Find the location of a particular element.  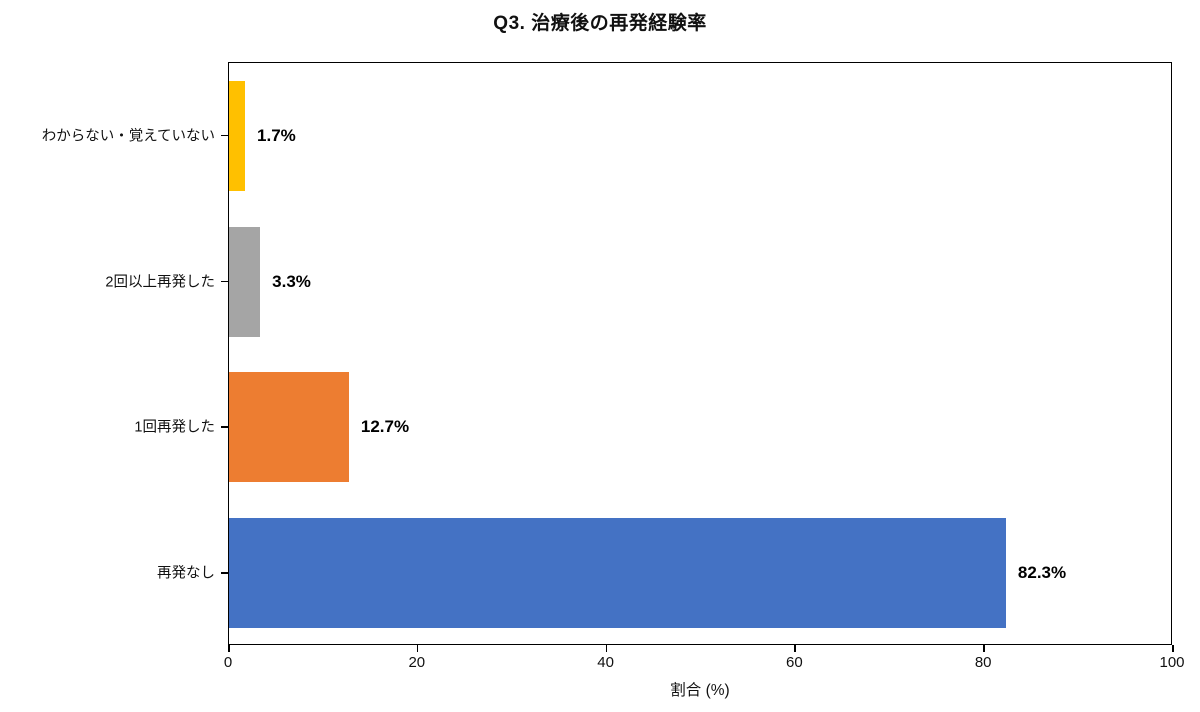

y-category-label-1: 2回以上再発した is located at coordinates (160, 282).